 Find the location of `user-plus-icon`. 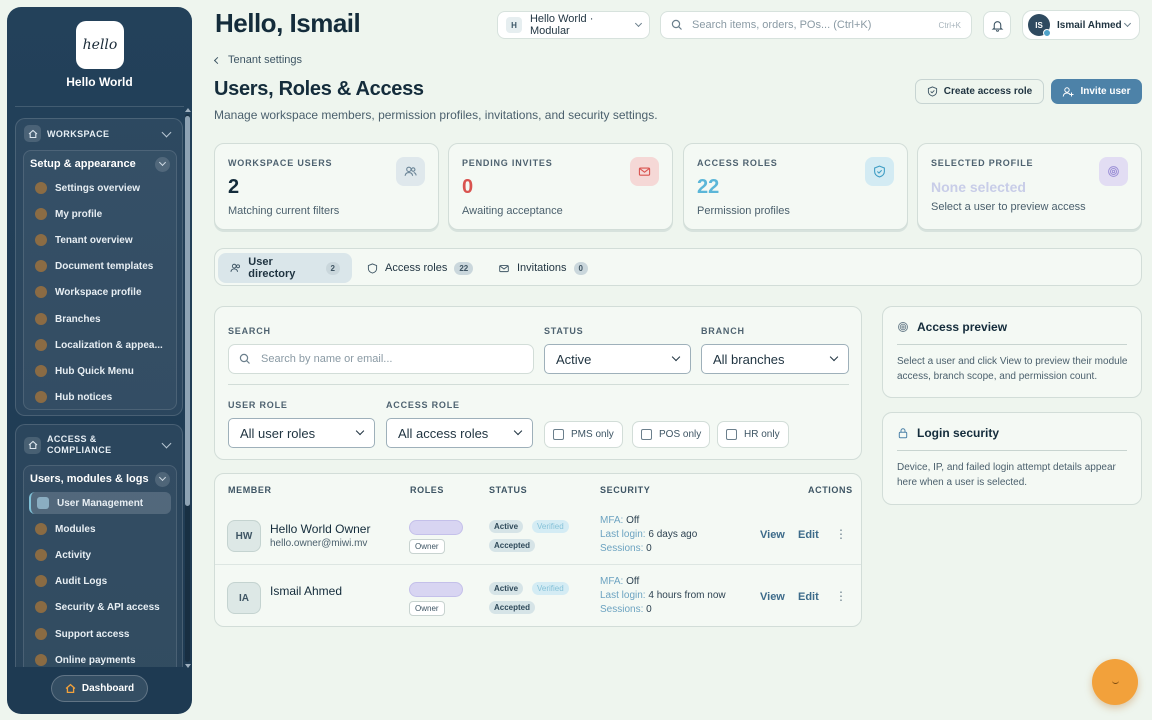

user-plus-icon is located at coordinates (1068, 91).